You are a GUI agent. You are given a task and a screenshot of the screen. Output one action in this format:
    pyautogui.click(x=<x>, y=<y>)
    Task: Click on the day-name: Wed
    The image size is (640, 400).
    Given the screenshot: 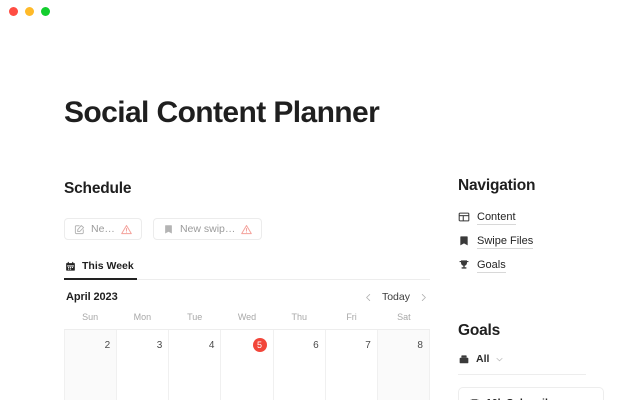 What is the action you would take?
    pyautogui.click(x=247, y=317)
    